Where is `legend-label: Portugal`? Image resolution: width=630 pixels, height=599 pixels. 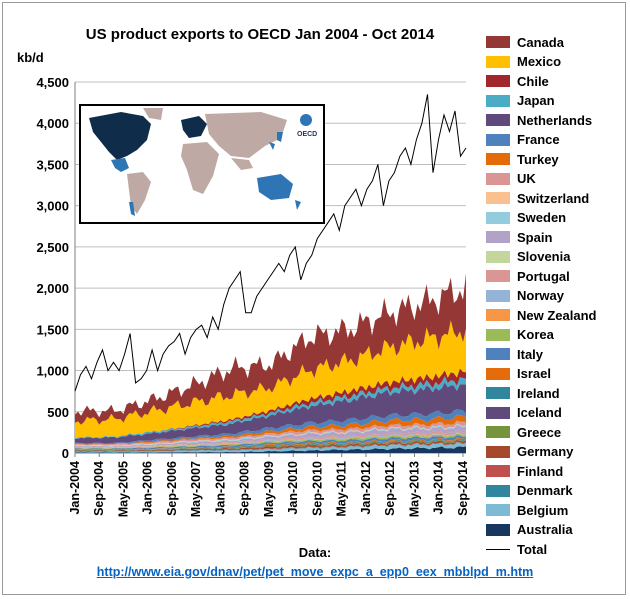
legend-label: Portugal is located at coordinates (543, 276).